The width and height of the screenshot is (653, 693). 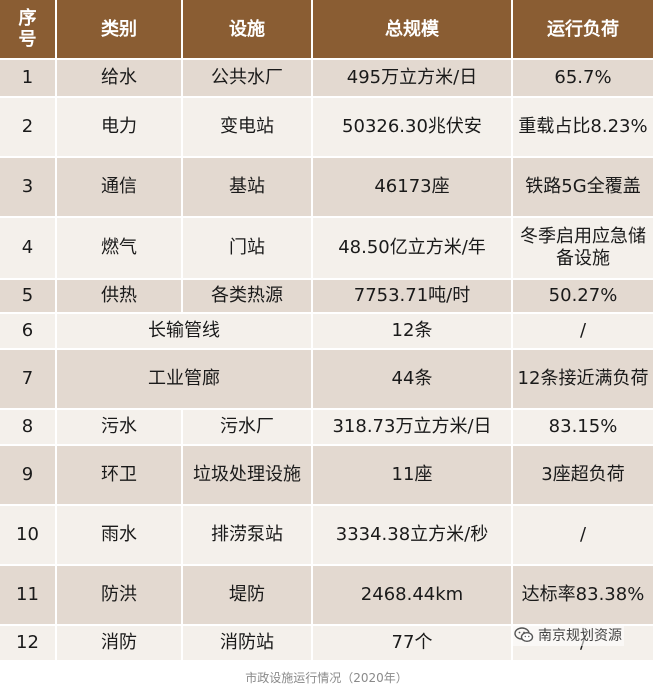 I want to click on cell-no: 5, so click(x=28, y=297).